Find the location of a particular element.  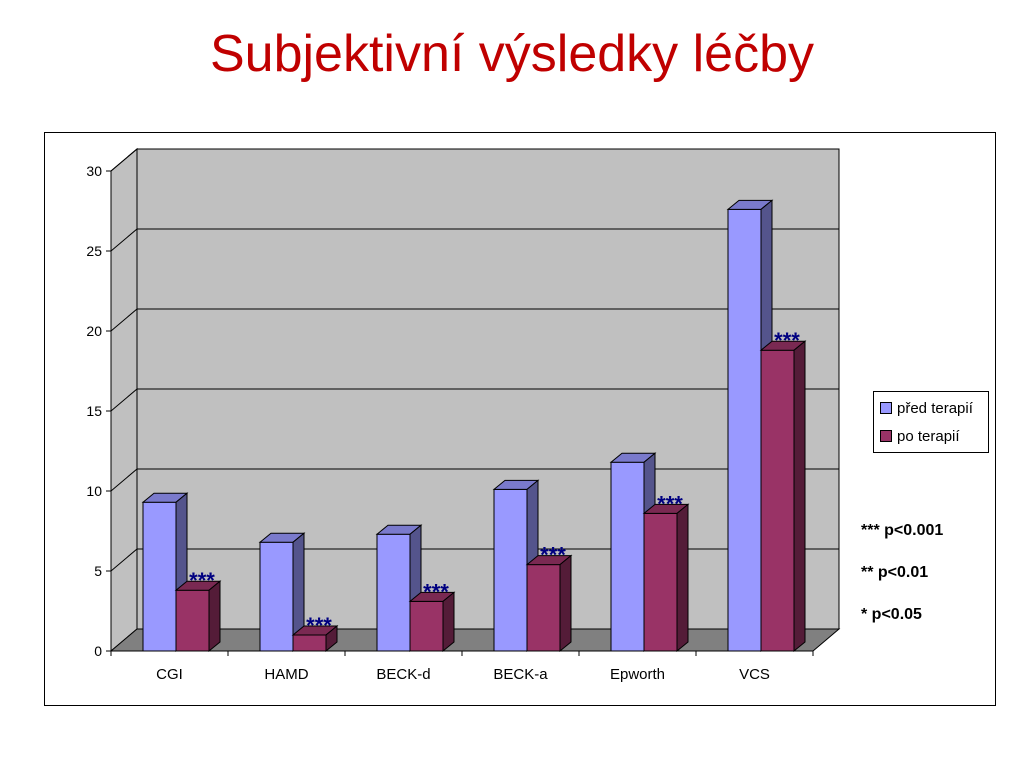

chart-legend: před terapií po terapií is located at coordinates (931, 422).